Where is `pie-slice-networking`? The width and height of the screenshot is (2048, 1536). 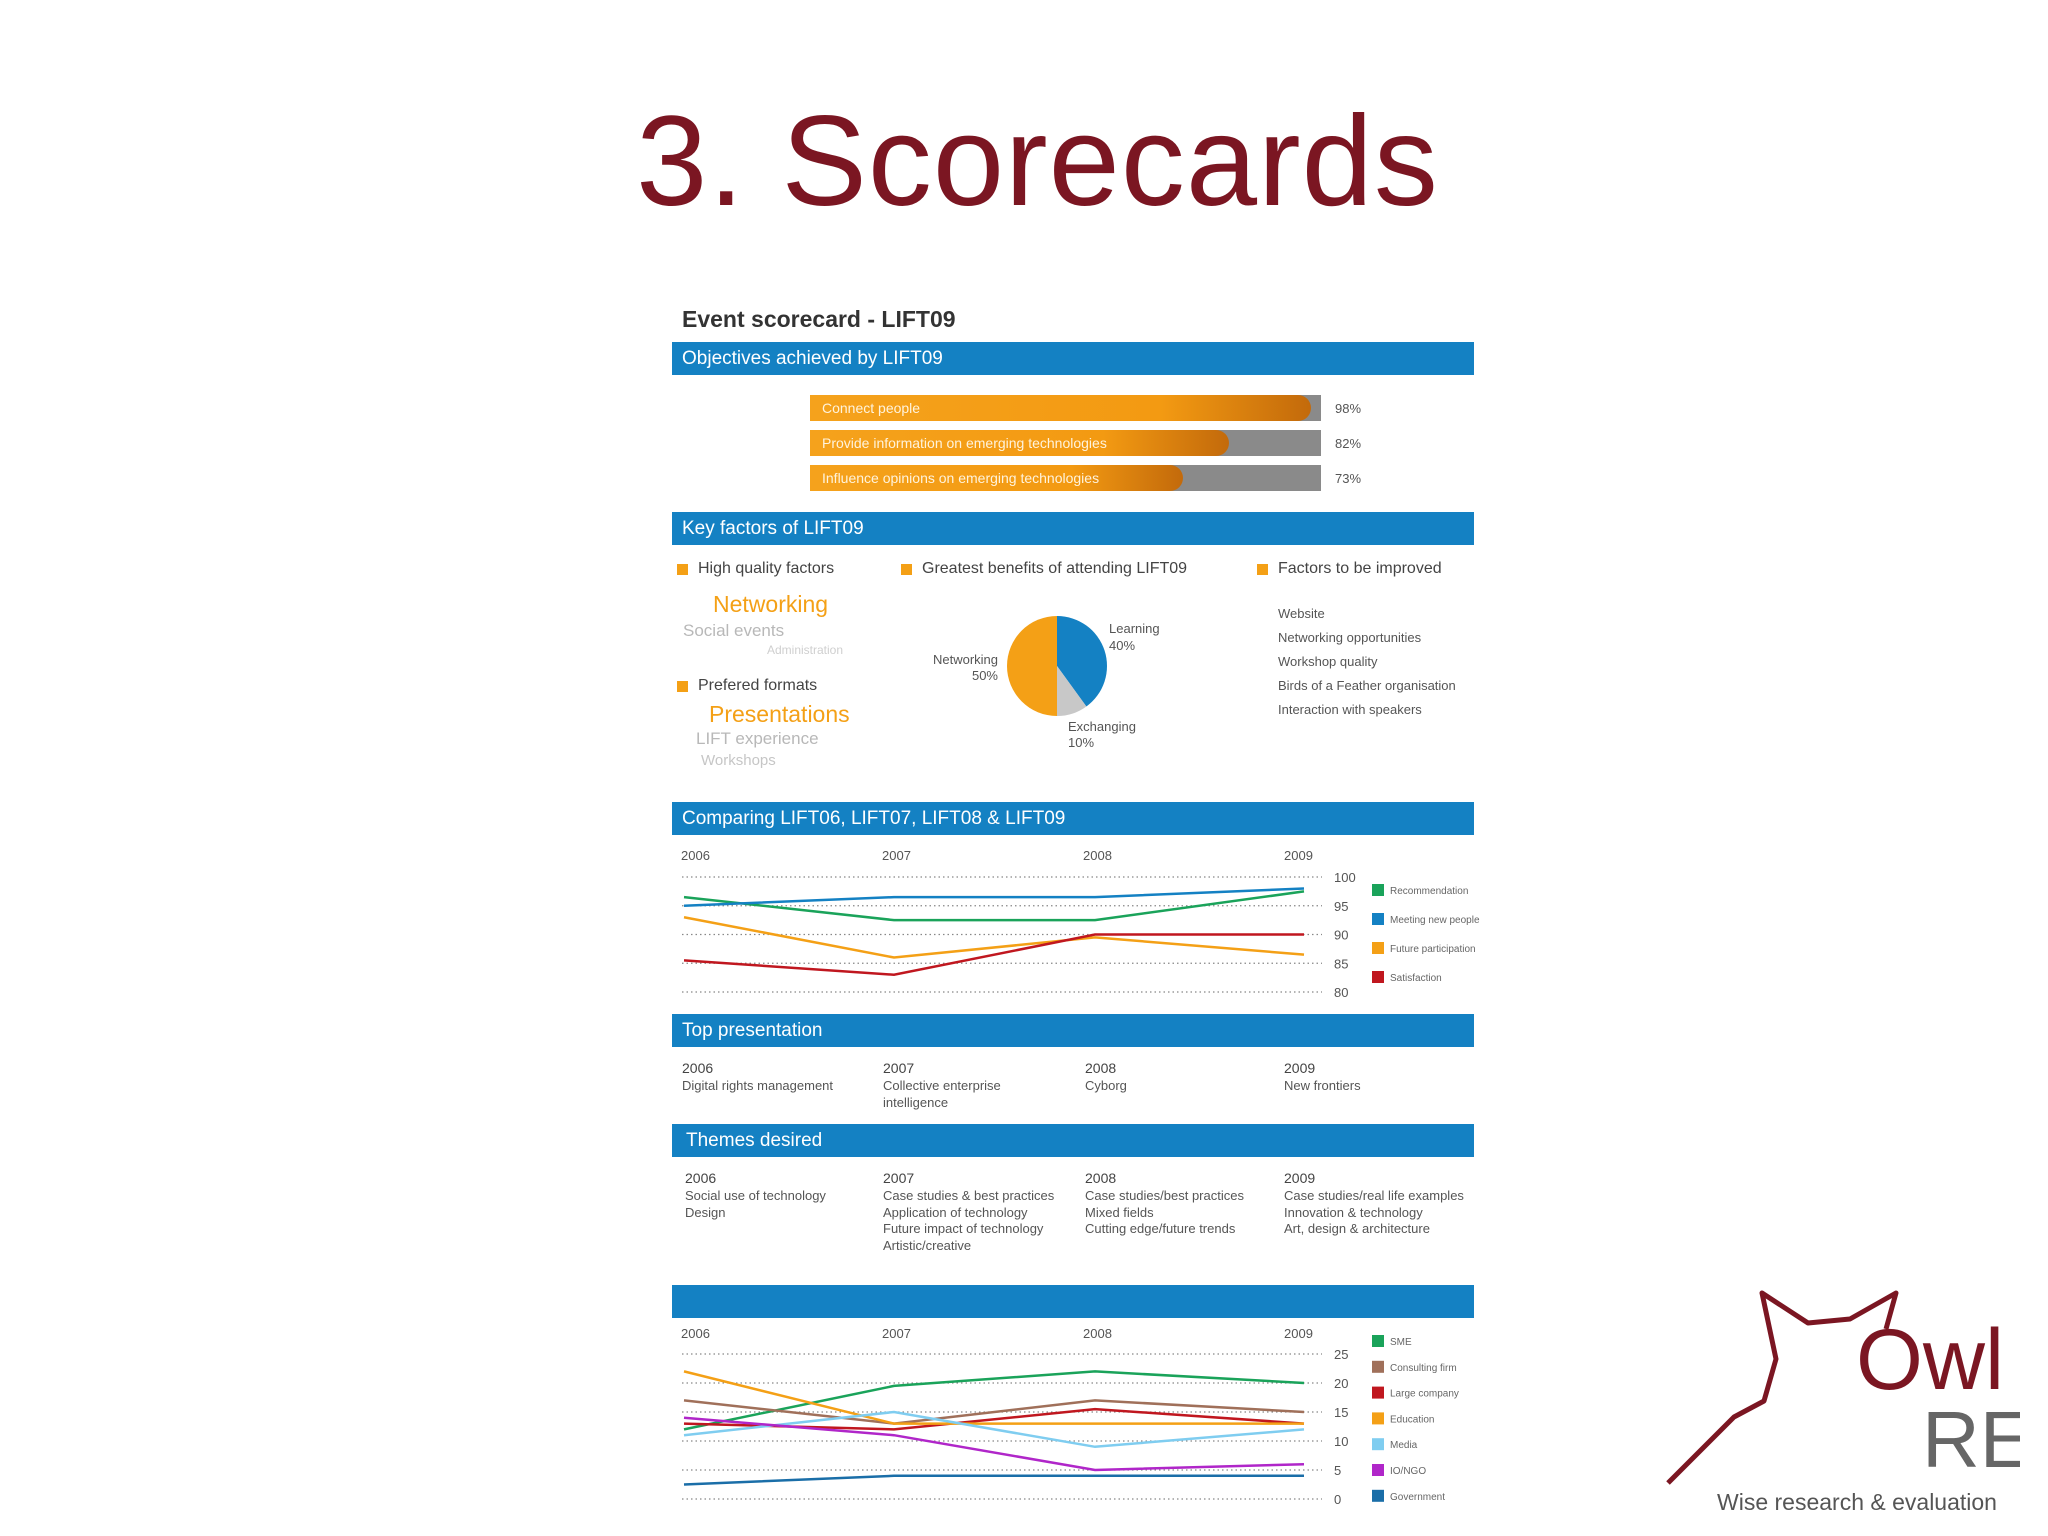
pie-slice-networking is located at coordinates (1032, 666).